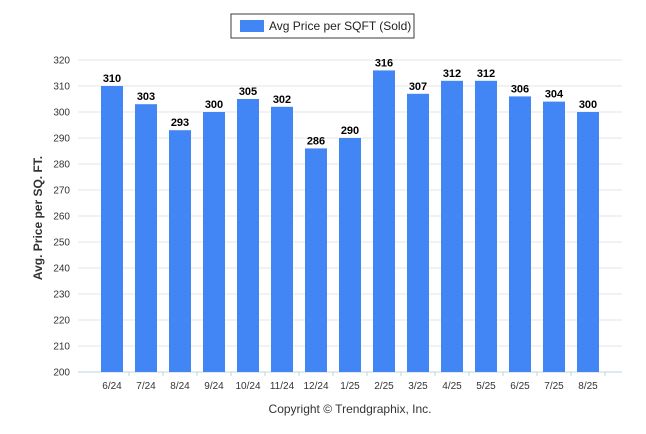 Image resolution: width=646 pixels, height=434 pixels. I want to click on y-tick-label: 270, so click(61, 191).